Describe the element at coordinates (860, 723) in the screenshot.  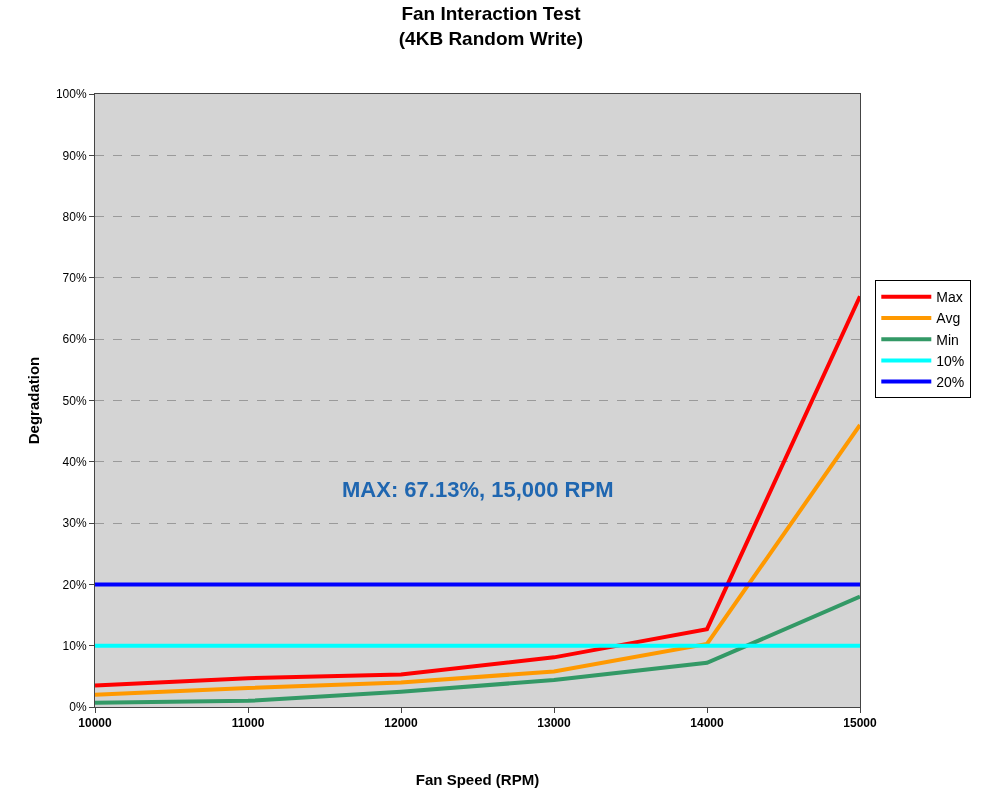
I see `x-tick-label: 15000` at that location.